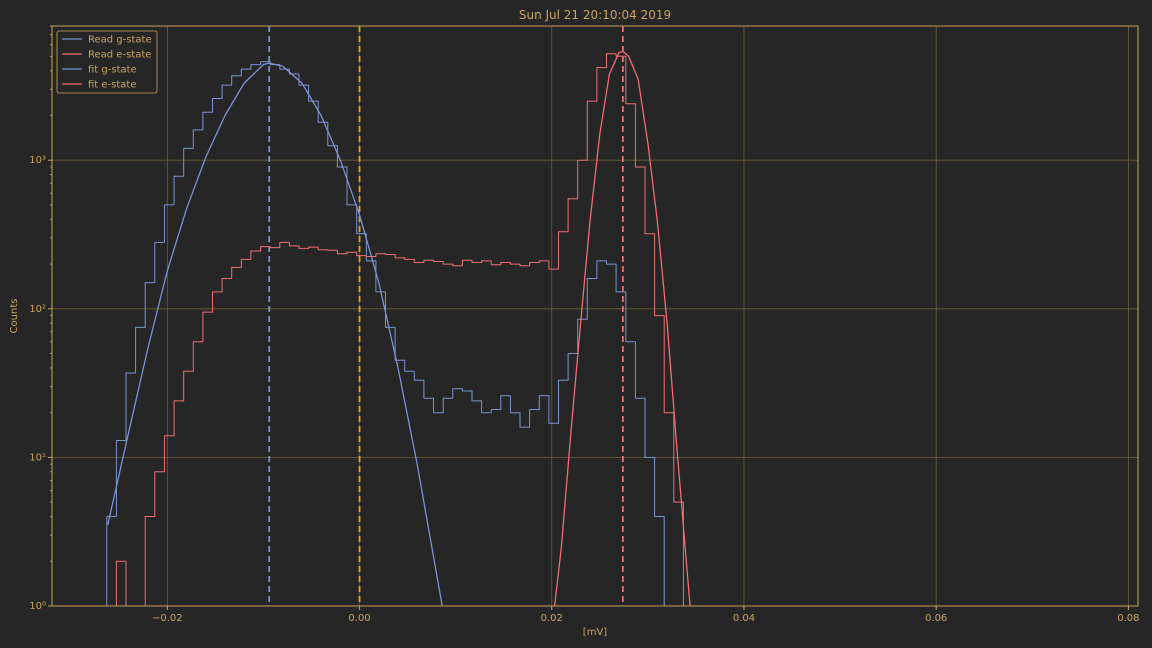  Describe the element at coordinates (622, 328) in the screenshot. I see `series-fit-e-state` at that location.